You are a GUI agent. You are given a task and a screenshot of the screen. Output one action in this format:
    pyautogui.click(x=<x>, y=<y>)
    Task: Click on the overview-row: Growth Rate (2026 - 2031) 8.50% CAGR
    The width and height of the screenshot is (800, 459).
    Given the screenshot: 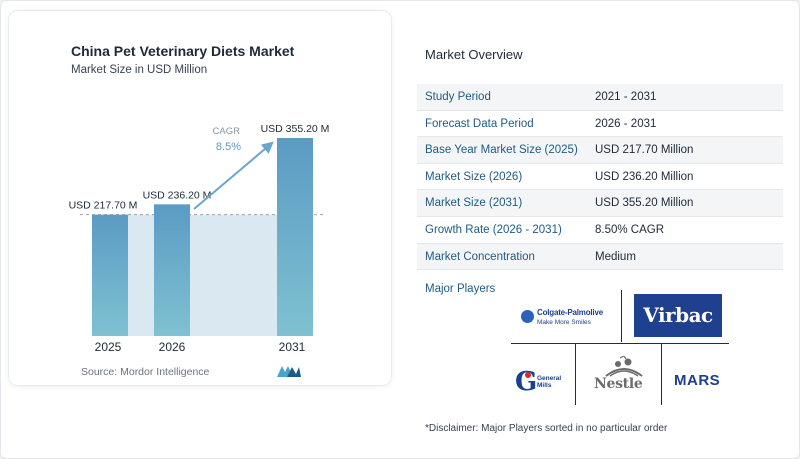 What is the action you would take?
    pyautogui.click(x=600, y=230)
    